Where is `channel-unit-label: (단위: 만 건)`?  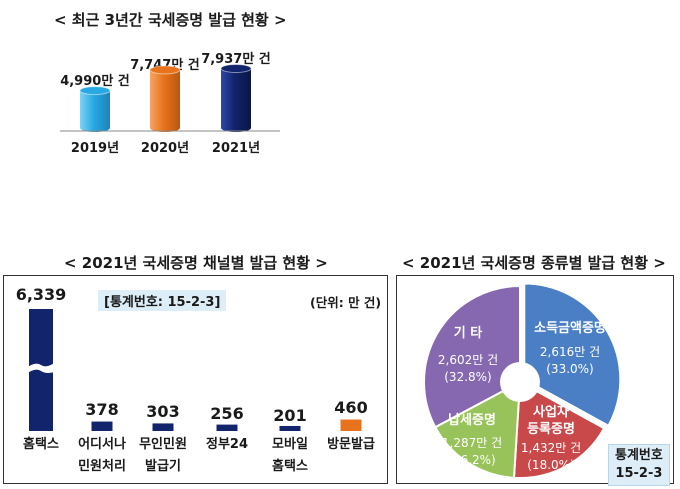 channel-unit-label: (단위: 만 건) is located at coordinates (346, 302).